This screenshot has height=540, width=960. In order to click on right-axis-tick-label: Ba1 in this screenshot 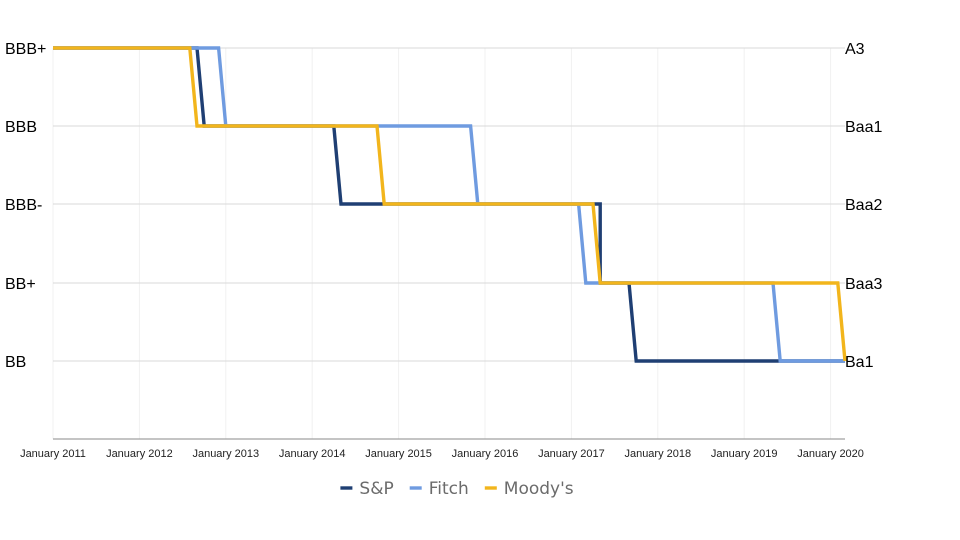, I will do `click(859, 362)`.